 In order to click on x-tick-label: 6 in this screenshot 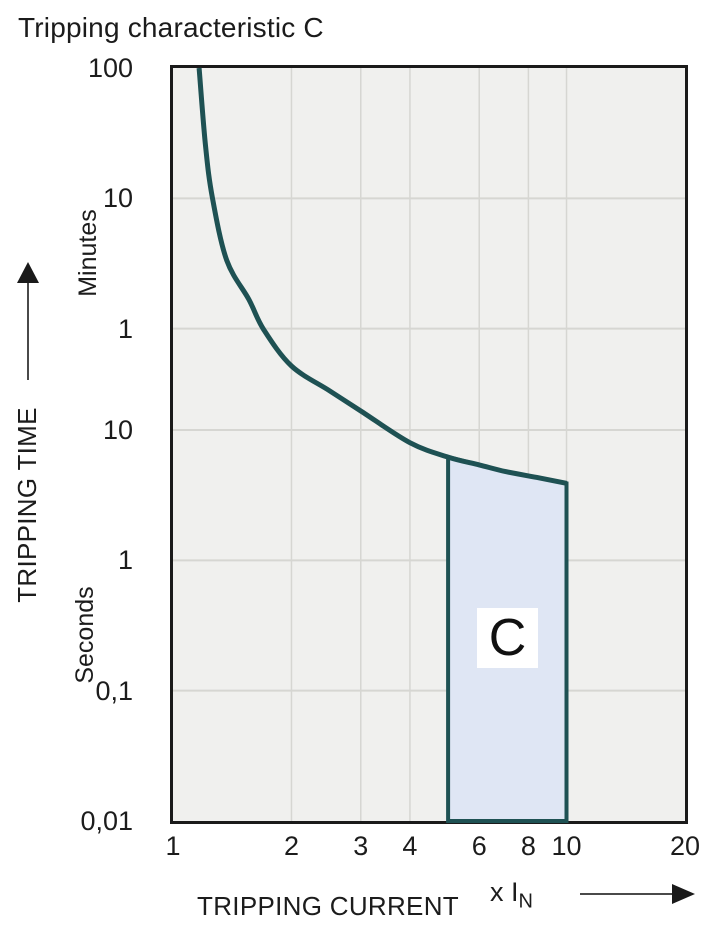, I will do `click(479, 846)`.